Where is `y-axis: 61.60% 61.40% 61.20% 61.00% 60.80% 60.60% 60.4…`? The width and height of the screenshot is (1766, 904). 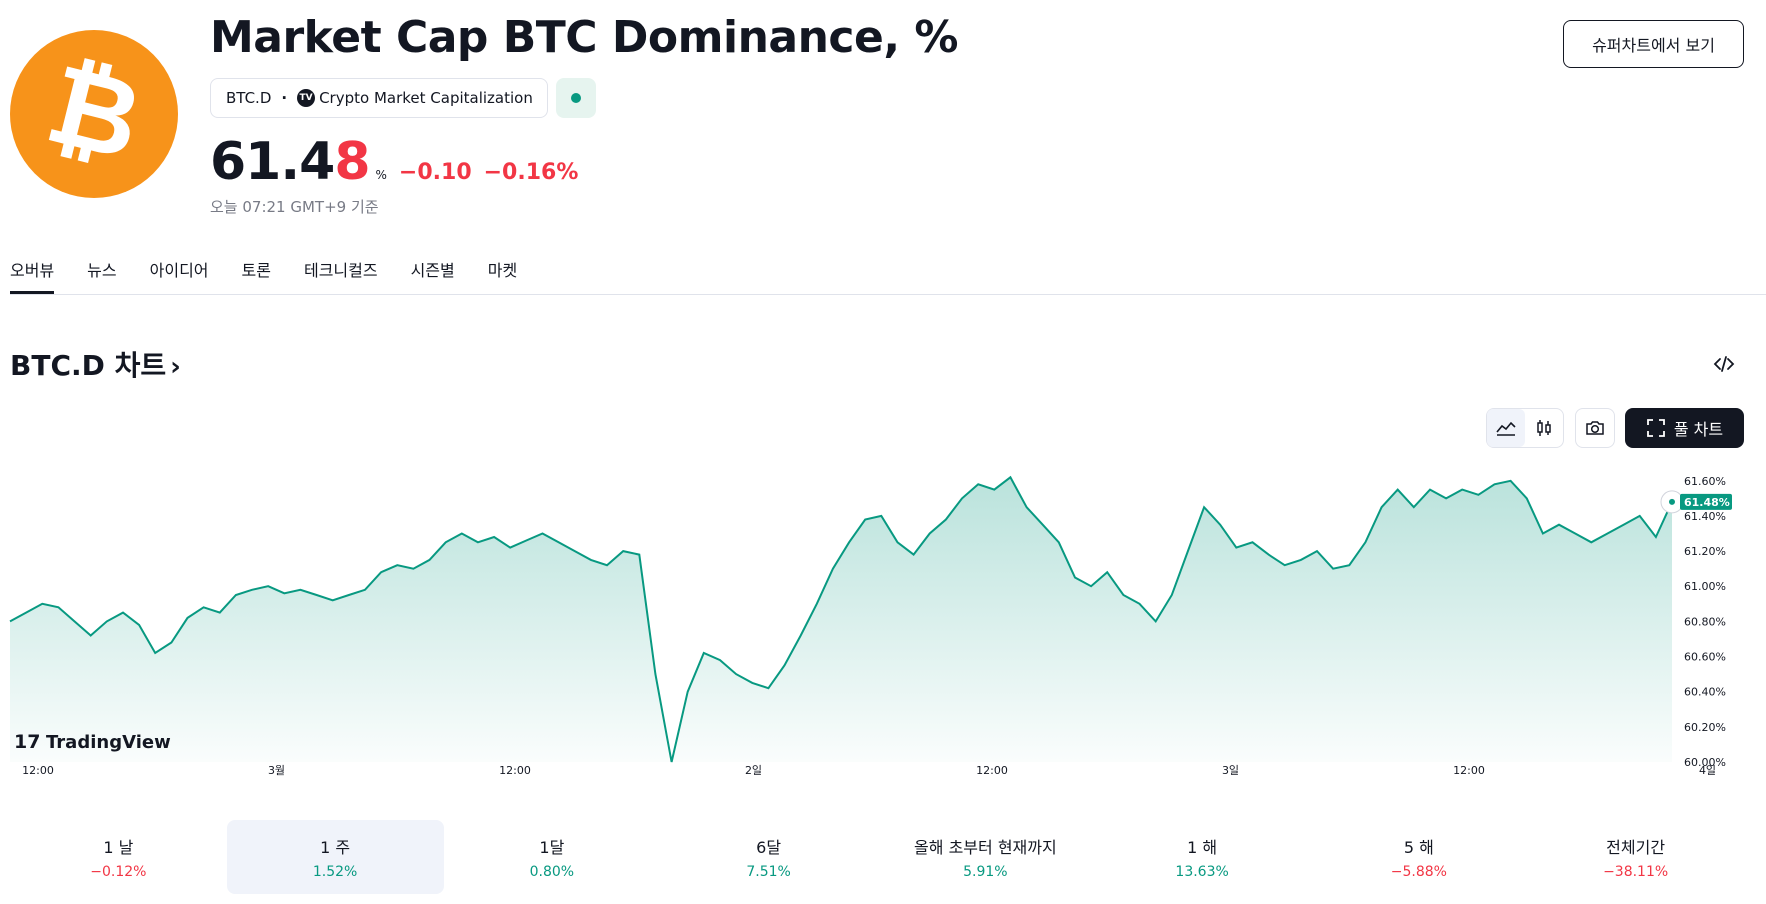
y-axis: 61.60% 61.40% 61.20% 61.00% 60.80% 60.60% 60.4… is located at coordinates (1696, 622).